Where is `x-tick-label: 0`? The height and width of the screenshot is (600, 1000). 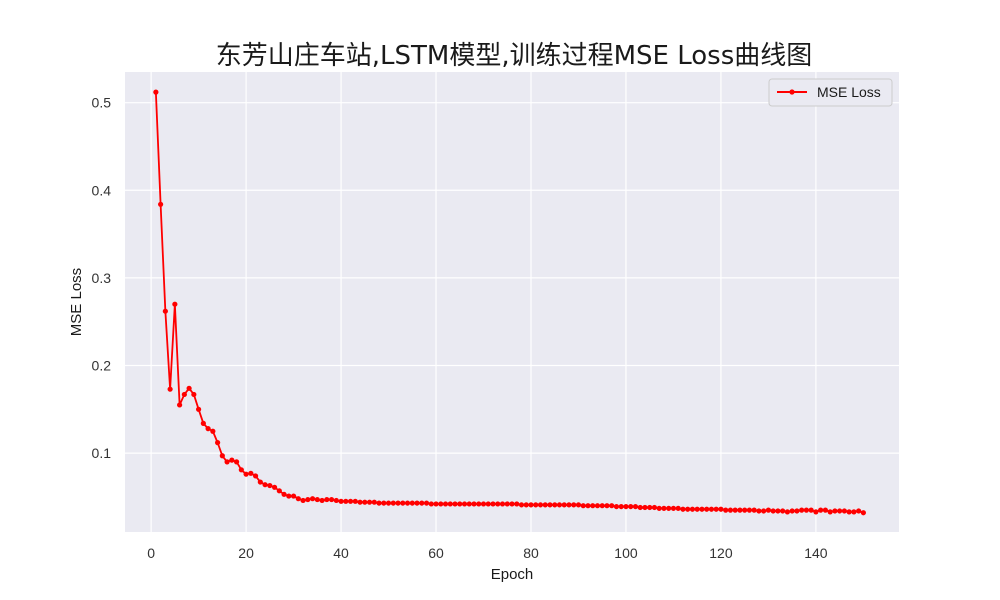
x-tick-label: 0 is located at coordinates (151, 553).